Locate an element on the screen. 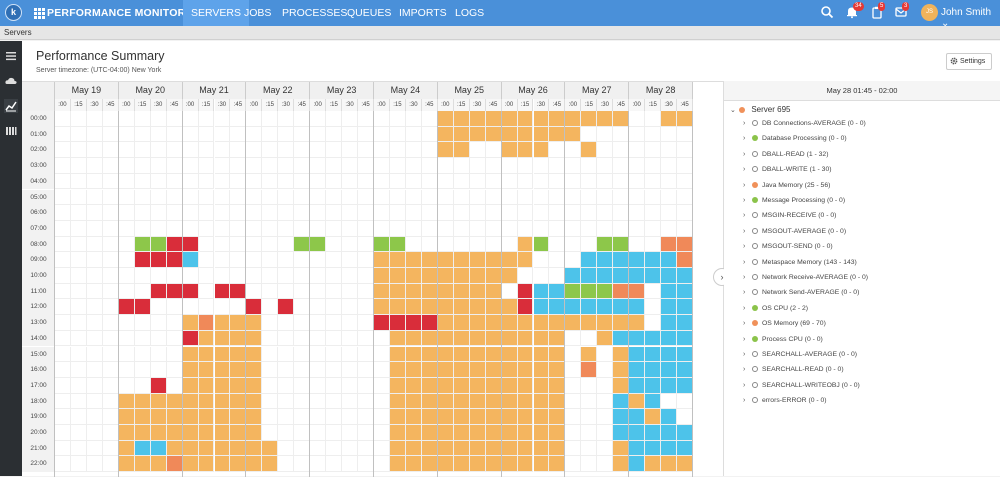 The image size is (1000, 477). chevron-down-icon: ⌄ is located at coordinates (733, 110).